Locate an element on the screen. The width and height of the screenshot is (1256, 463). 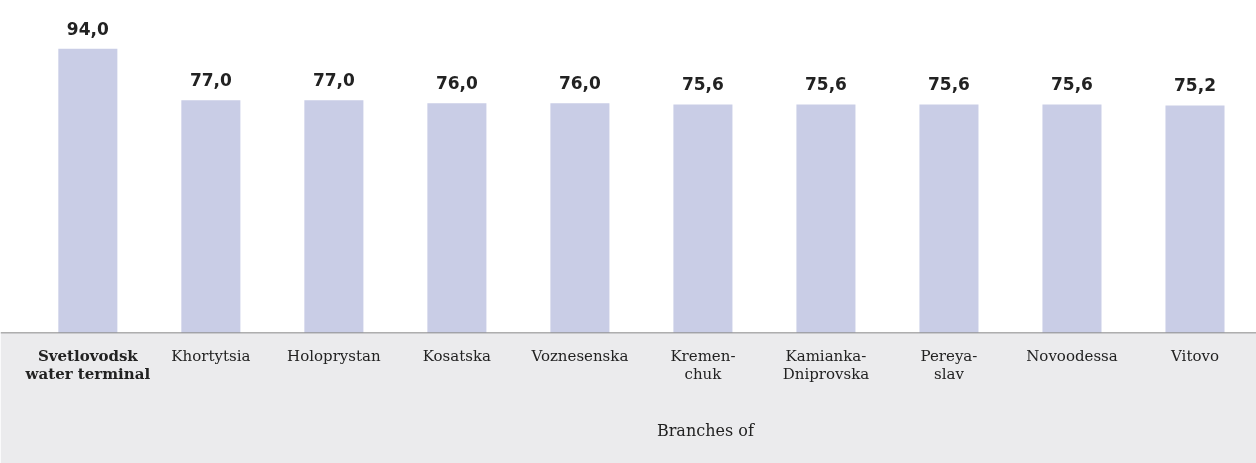
x-tick-label: Pereya- slav is located at coordinates (949, 365).